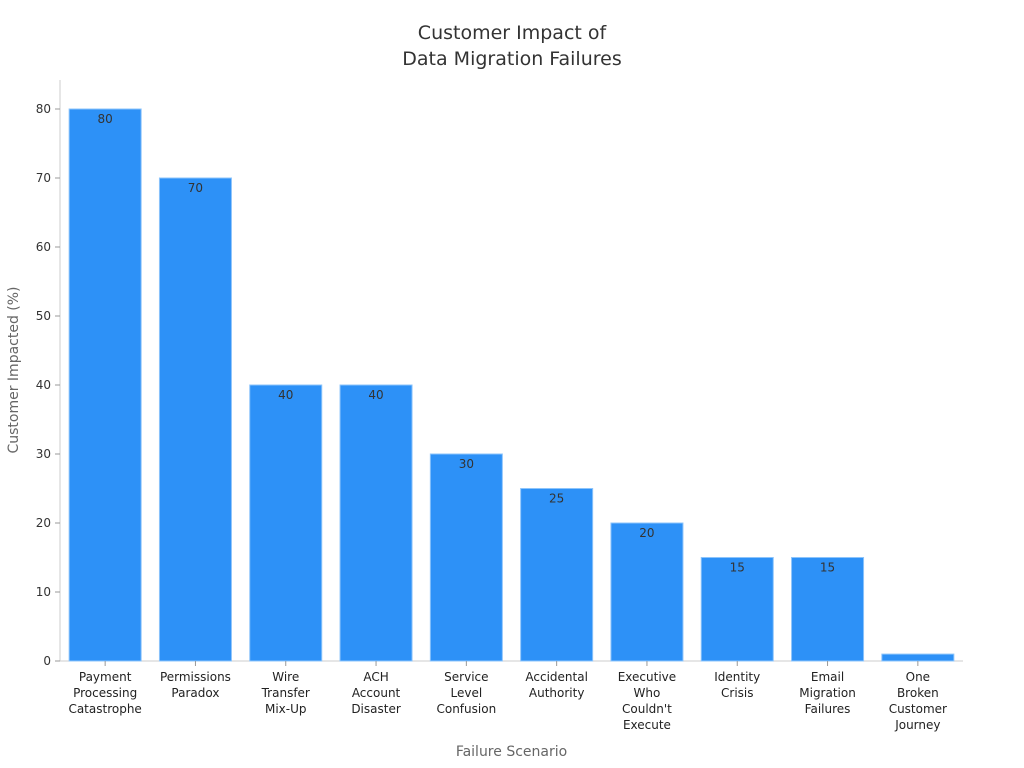 Image resolution: width=1024 pixels, height=768 pixels. Describe the element at coordinates (195, 693) in the screenshot. I see `x-tick-label: Paradox` at that location.